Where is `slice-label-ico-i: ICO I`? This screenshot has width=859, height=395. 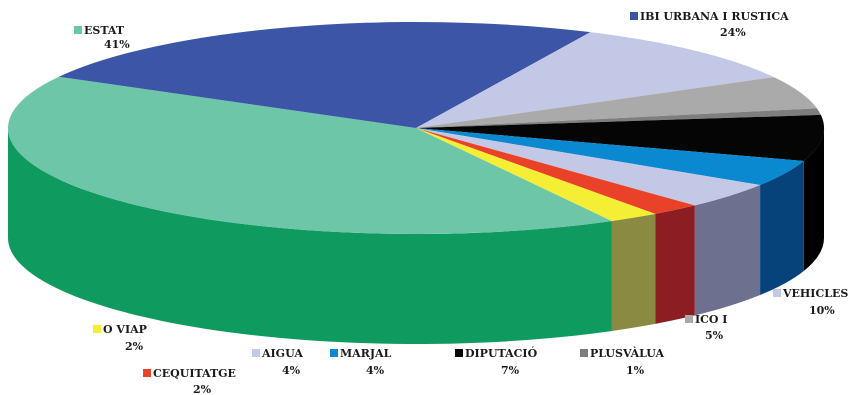 slice-label-ico-i: ICO I is located at coordinates (711, 319).